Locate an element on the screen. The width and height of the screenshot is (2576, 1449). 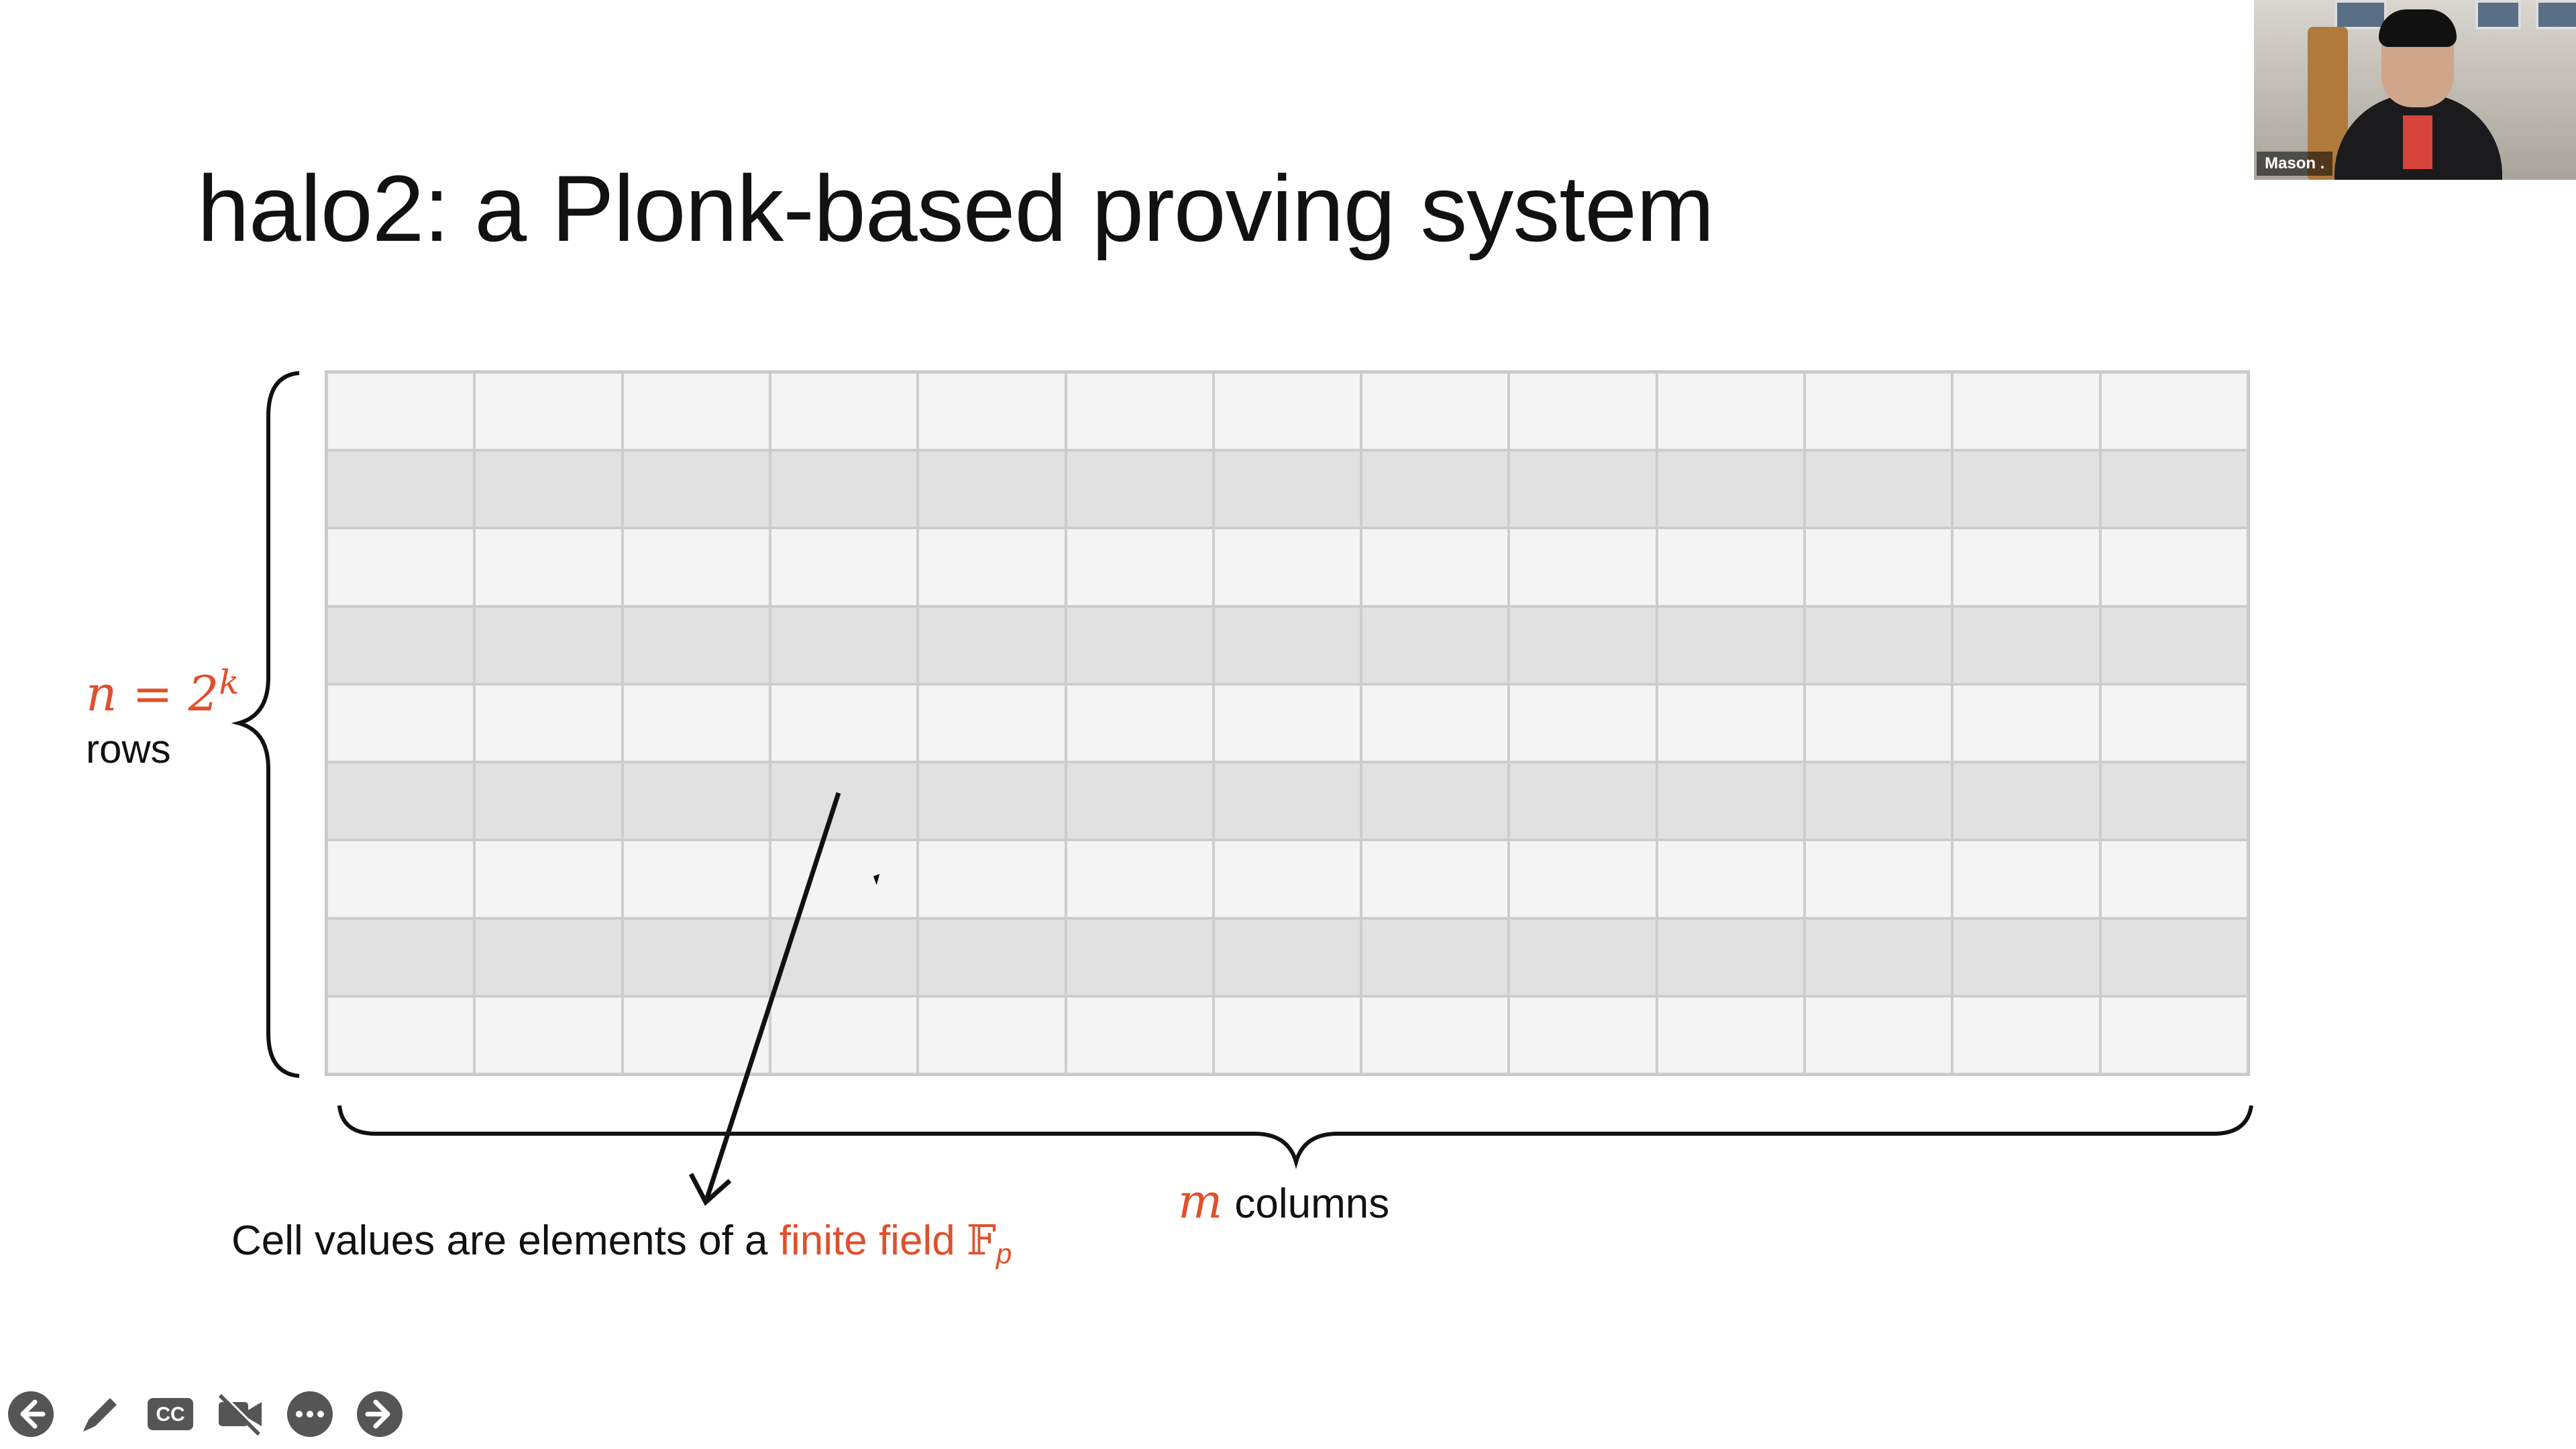
rows-brace is located at coordinates (265, 724).